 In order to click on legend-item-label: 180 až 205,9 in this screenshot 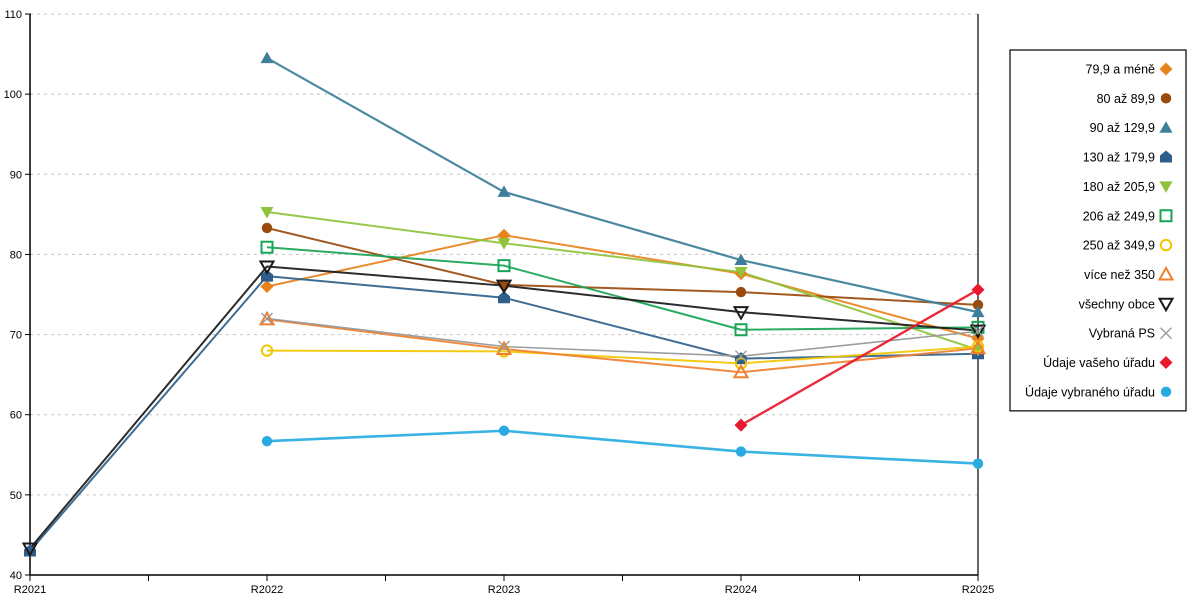, I will do `click(1119, 187)`.